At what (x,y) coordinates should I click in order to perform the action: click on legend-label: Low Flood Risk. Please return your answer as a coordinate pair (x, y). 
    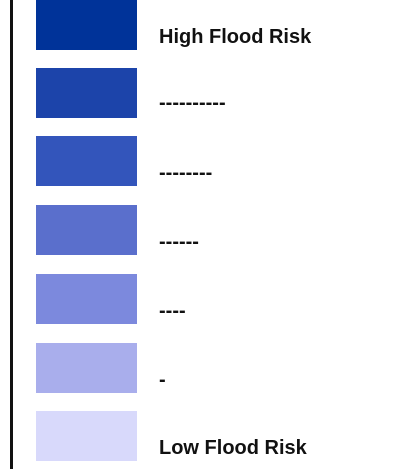
    Looking at the image, I should click on (233, 448).